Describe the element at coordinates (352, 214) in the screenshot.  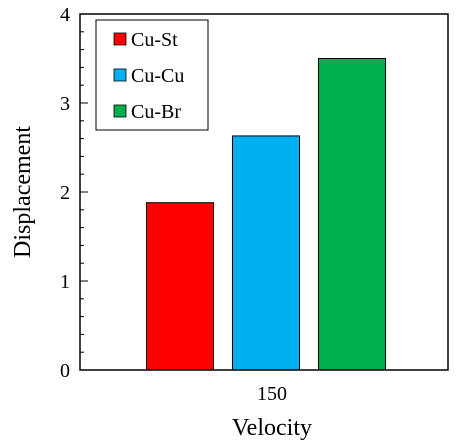
I see `bar-cu-br` at that location.